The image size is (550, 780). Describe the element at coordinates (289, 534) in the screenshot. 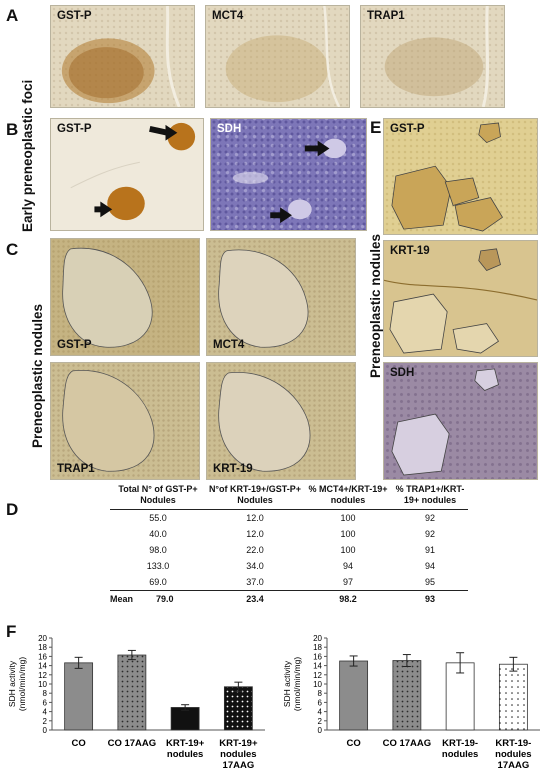

I see `table-row: 40.0 12.0 100 92` at that location.